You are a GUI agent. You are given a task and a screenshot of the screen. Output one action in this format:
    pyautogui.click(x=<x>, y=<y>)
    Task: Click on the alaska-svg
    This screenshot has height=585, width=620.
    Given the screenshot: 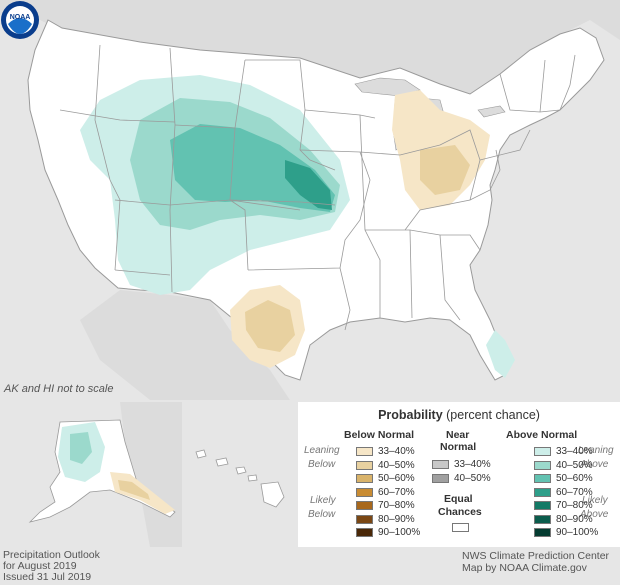 What is the action you would take?
    pyautogui.click(x=105, y=474)
    